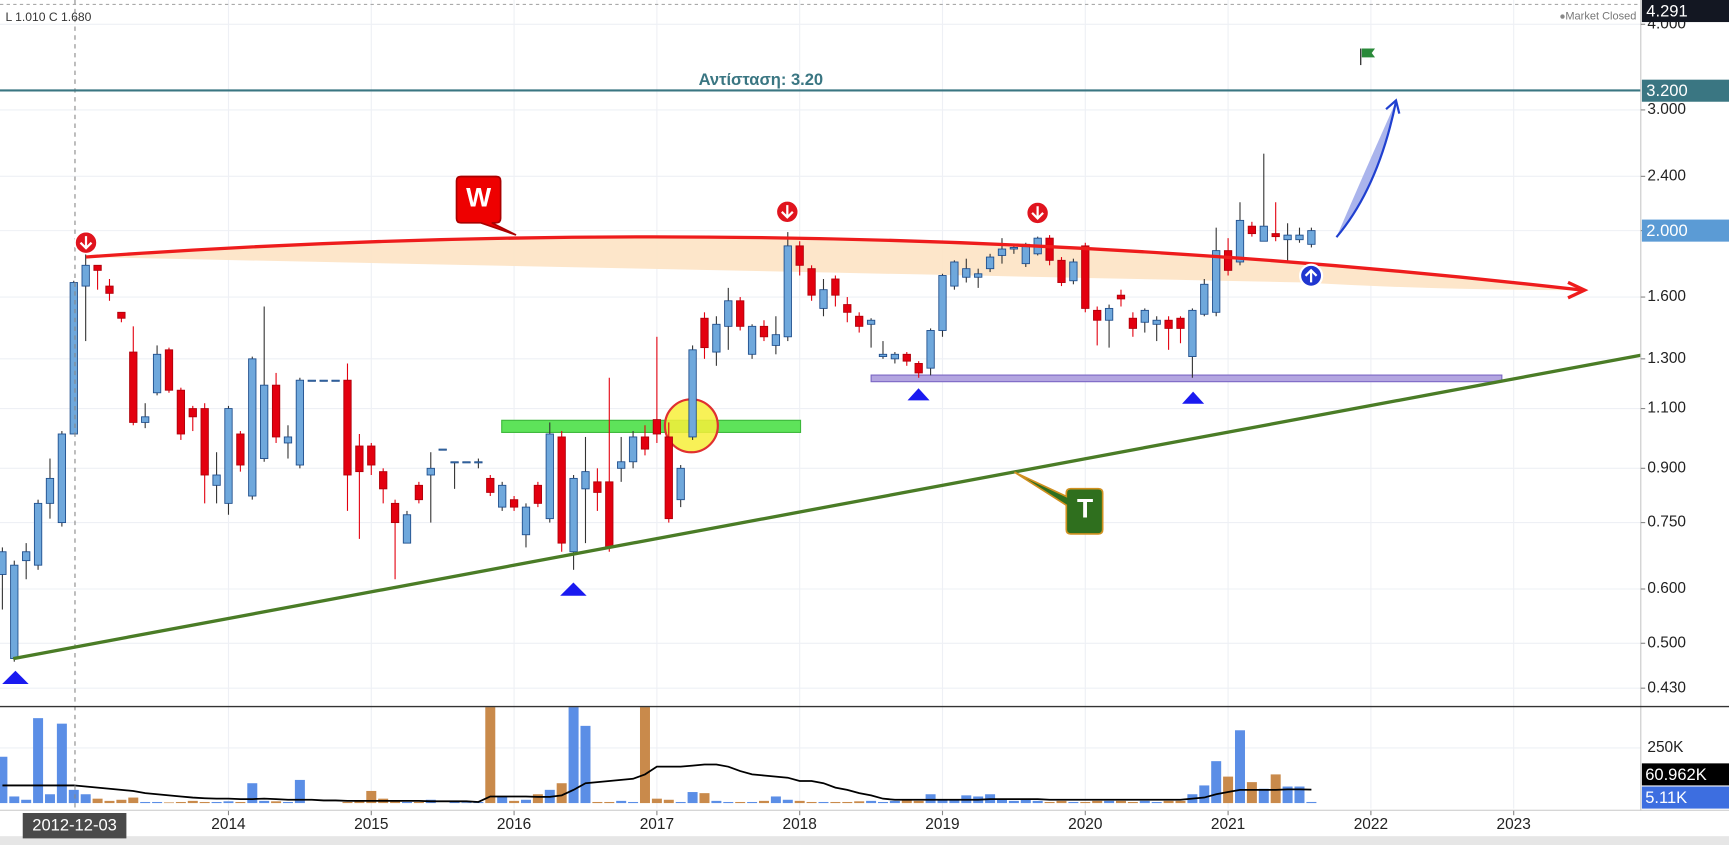 Image resolution: width=1729 pixels, height=845 pixels. Describe the element at coordinates (1666, 642) in the screenshot. I see `y-tick-label: 0.500` at that location.